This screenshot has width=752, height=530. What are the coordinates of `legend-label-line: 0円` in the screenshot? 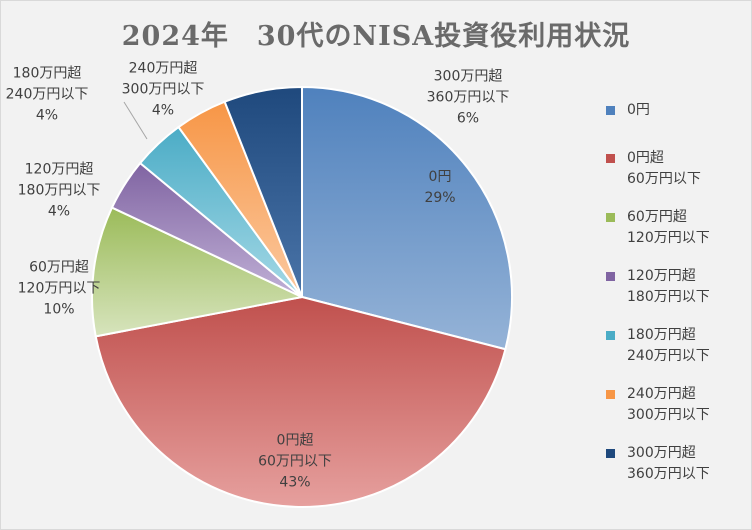 It's located at (638, 110).